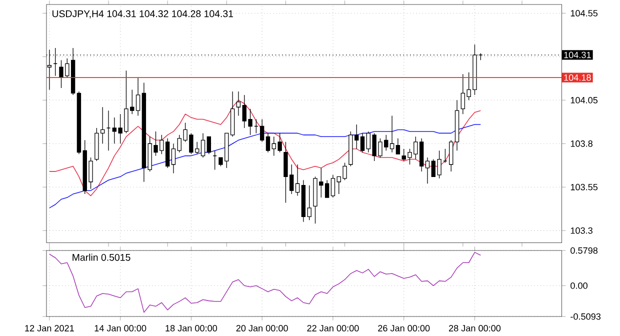 The width and height of the screenshot is (620, 336). Describe the element at coordinates (584, 100) in the screenshot. I see `y-tick-label: 104.05` at that location.